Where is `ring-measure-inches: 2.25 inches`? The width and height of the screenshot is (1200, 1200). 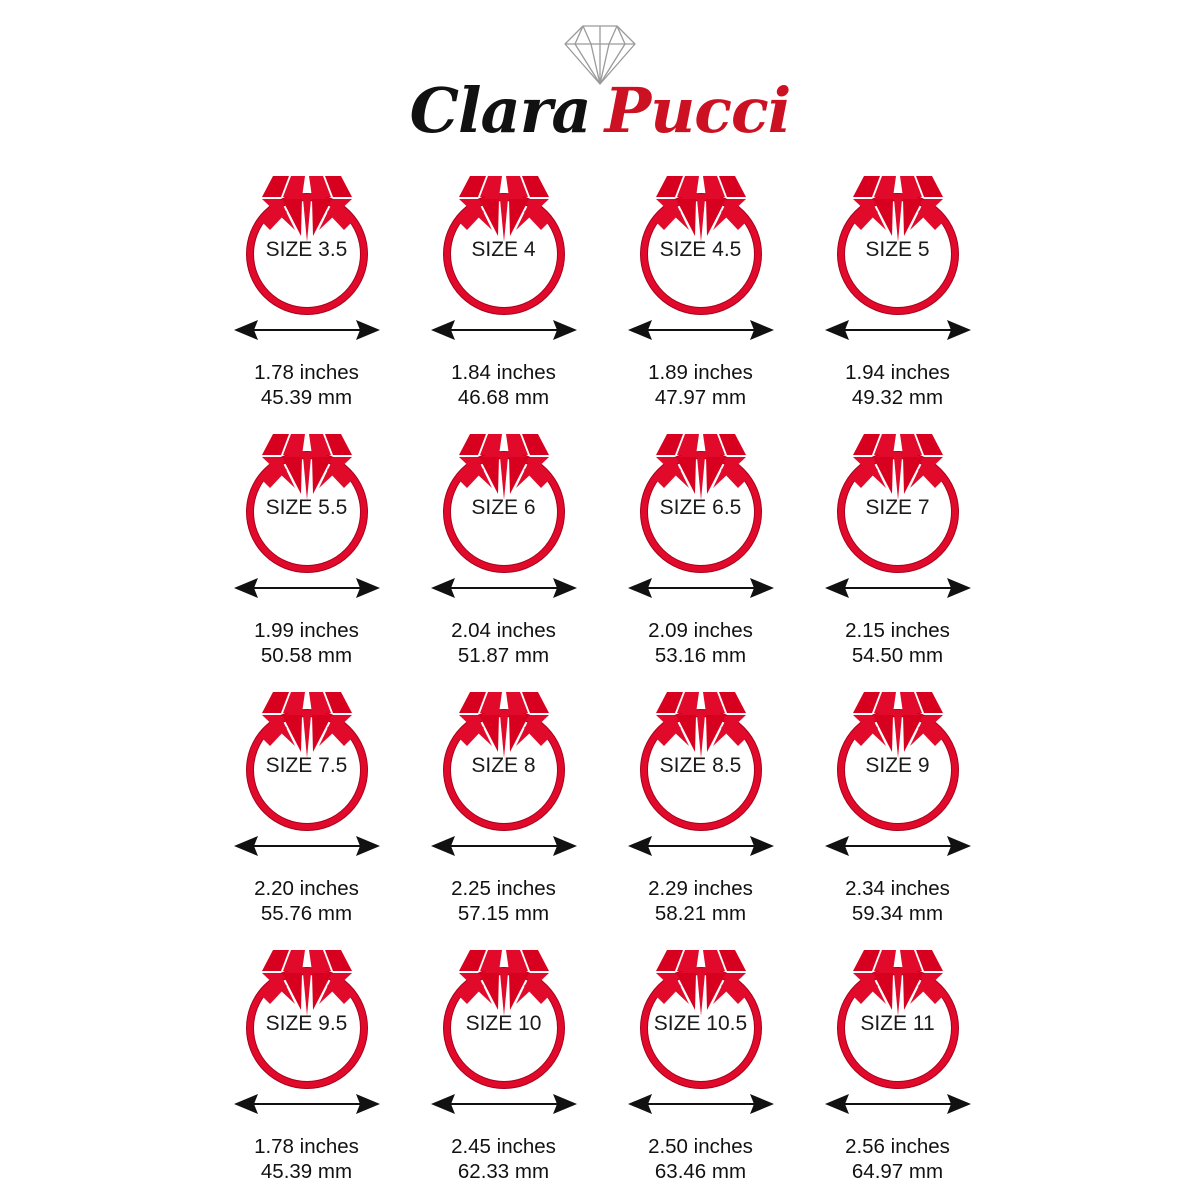
ring-measure-inches: 2.25 inches is located at coordinates (503, 888).